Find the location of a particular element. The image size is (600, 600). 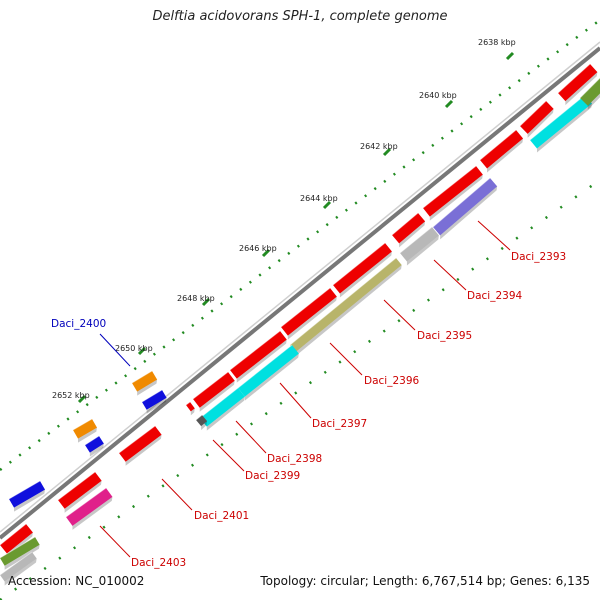

gene-label: Daci_2393 is located at coordinates (538, 257).